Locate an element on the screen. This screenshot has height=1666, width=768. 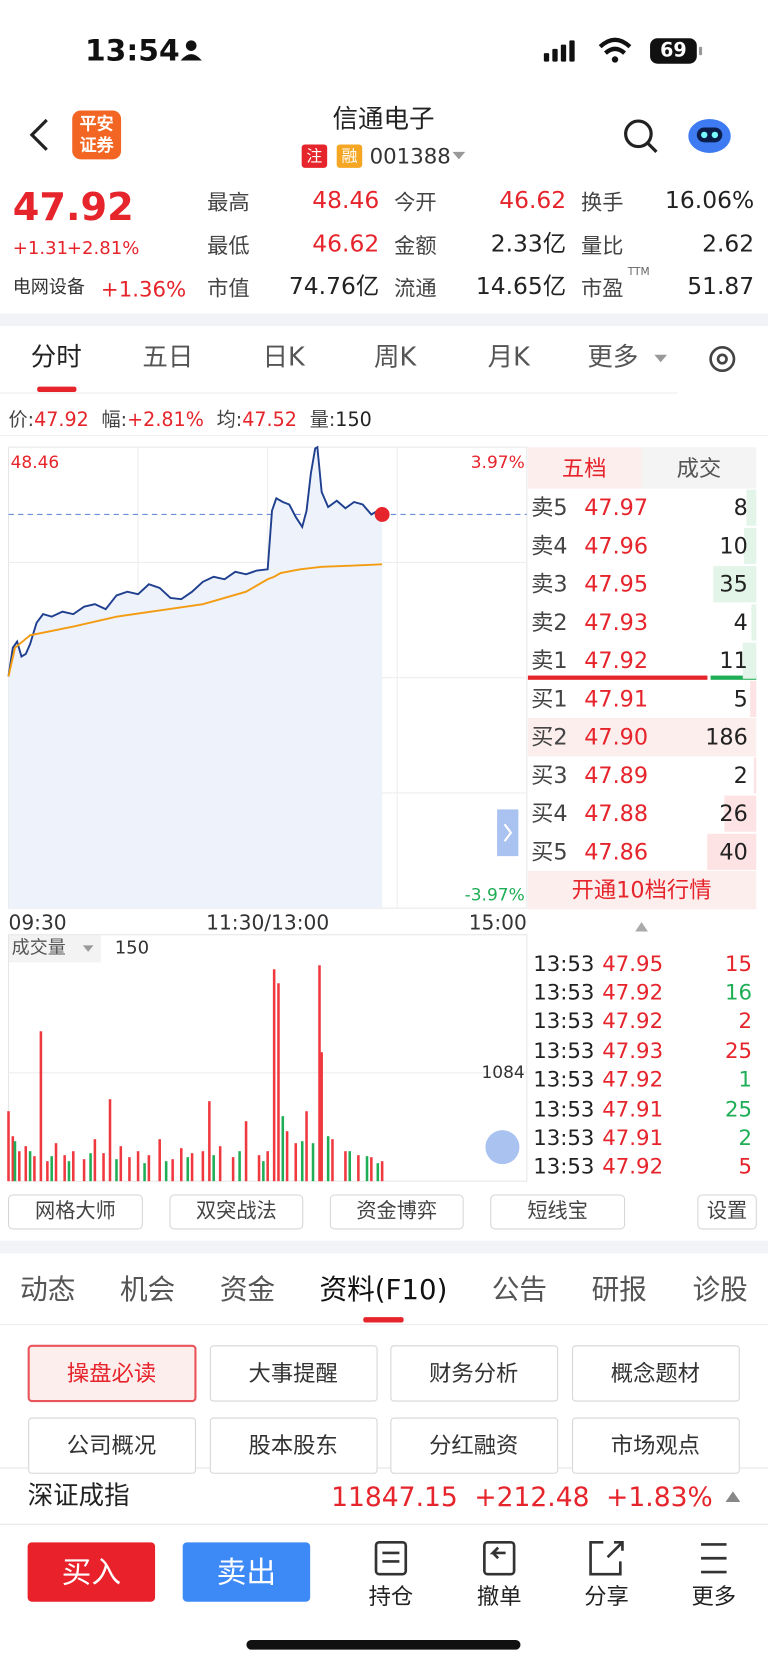
tab: 月K is located at coordinates (508, 357).